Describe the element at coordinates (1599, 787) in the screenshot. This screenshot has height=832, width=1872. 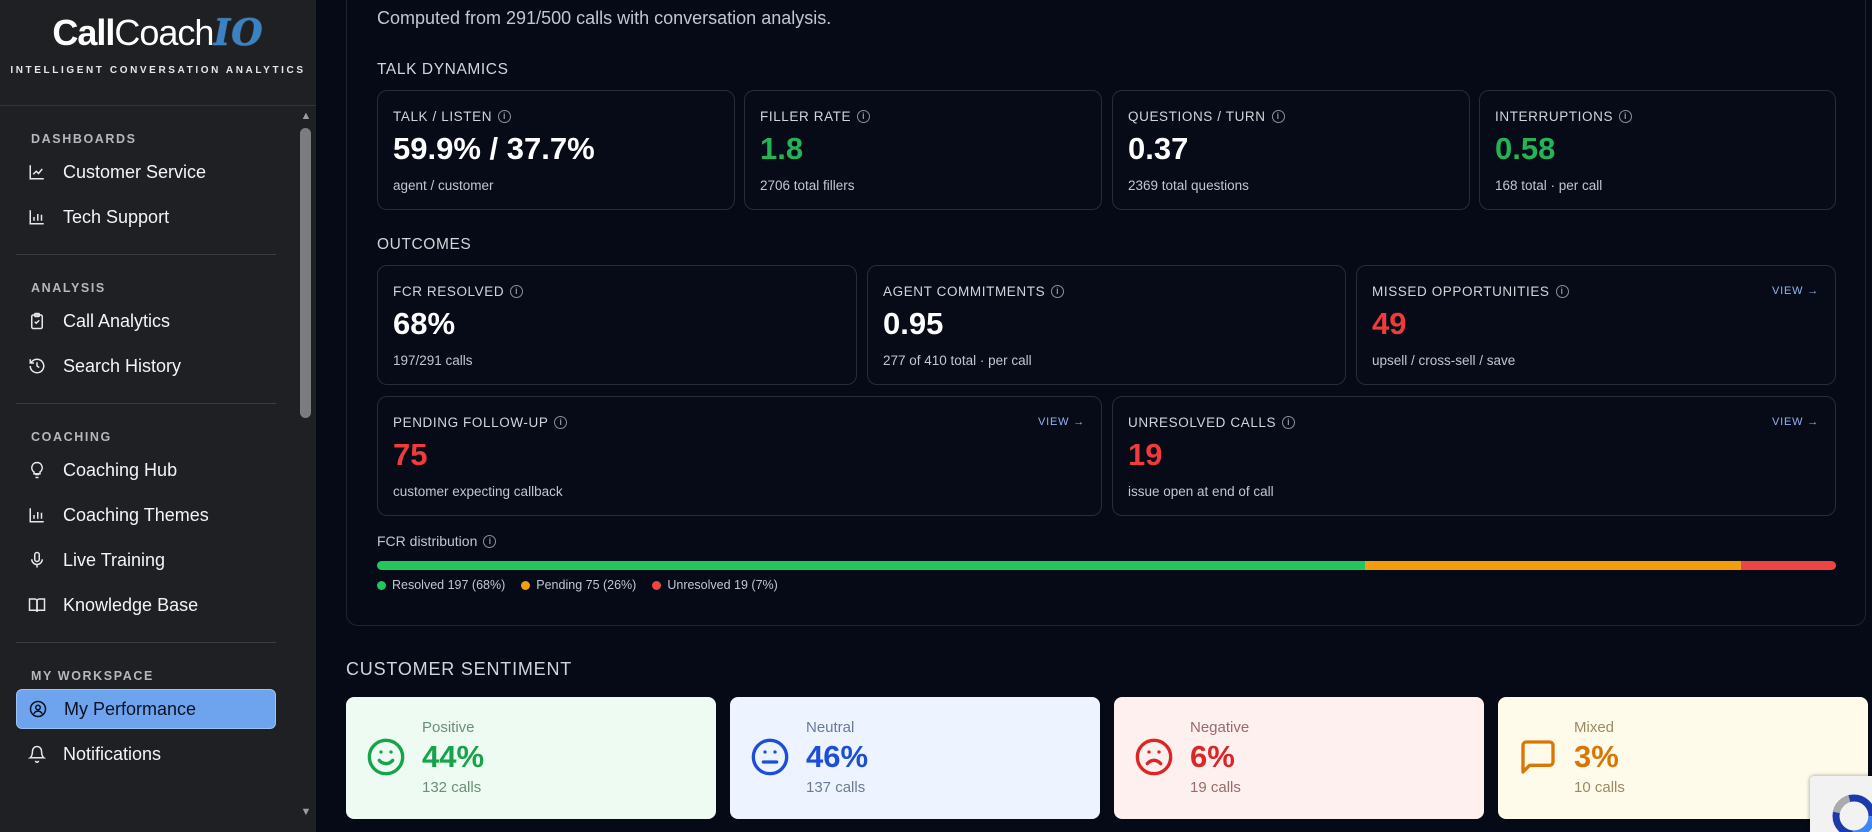
I see `sentiment-sub: 10 calls` at that location.